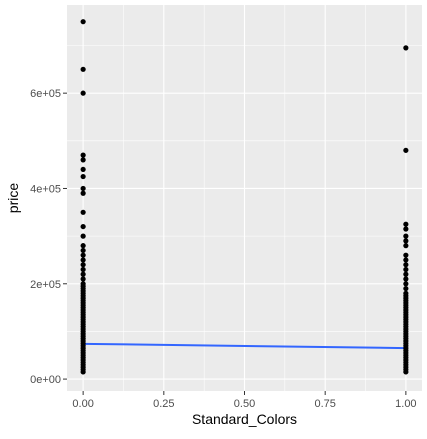 The width and height of the screenshot is (427, 439). What do you see at coordinates (163, 404) in the screenshot?
I see `x-tick-label: 0.25` at bounding box center [163, 404].